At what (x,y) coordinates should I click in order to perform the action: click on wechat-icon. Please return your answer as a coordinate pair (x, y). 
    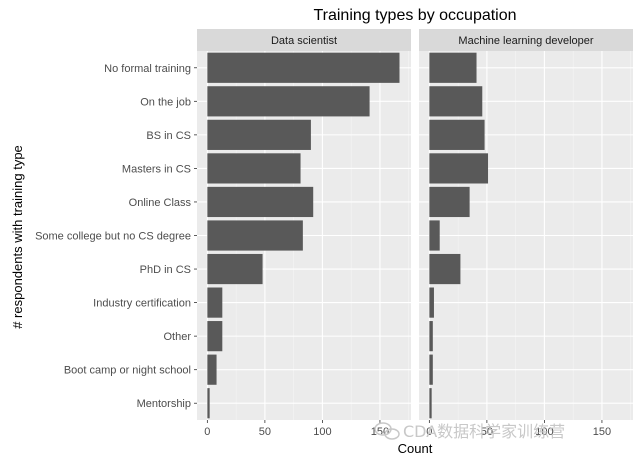
    Looking at the image, I should click on (387, 431).